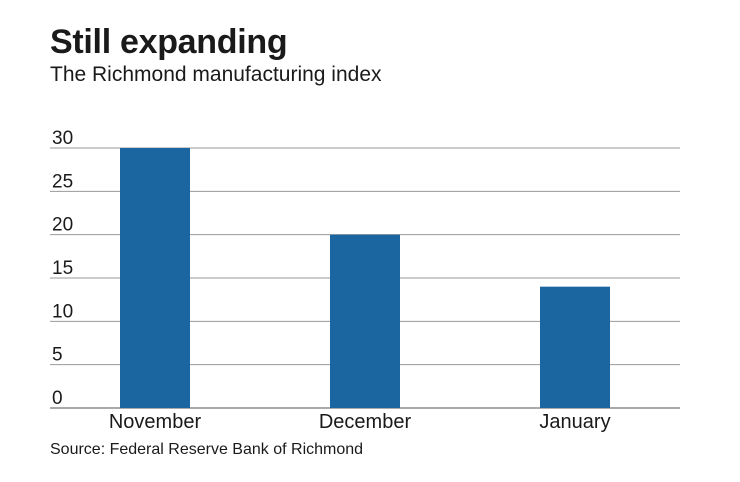 This screenshot has height=482, width=740. Describe the element at coordinates (62, 181) in the screenshot. I see `y-tick-label-25: 25` at that location.